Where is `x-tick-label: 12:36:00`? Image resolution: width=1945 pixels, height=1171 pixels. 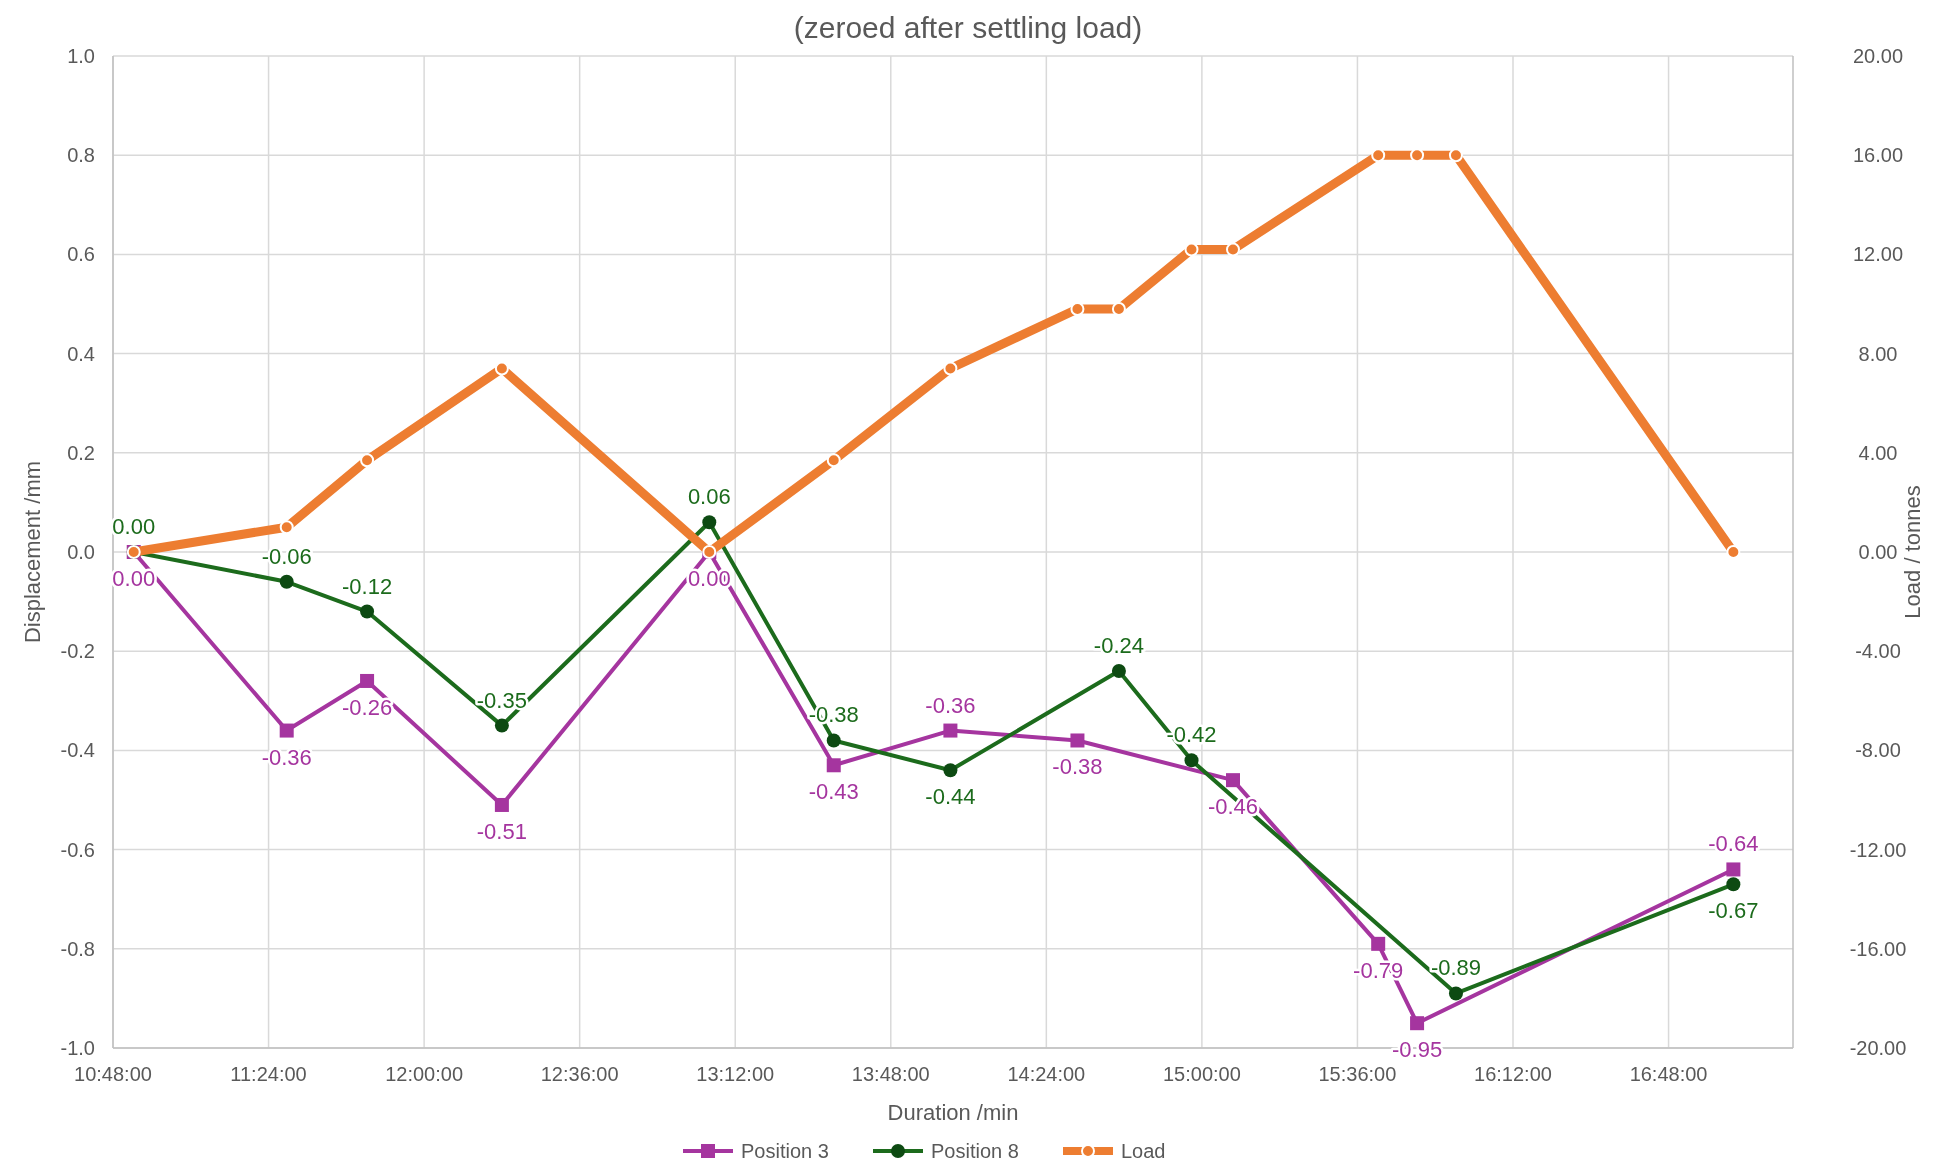
x-tick-label: 12:36:00 is located at coordinates (579, 1074).